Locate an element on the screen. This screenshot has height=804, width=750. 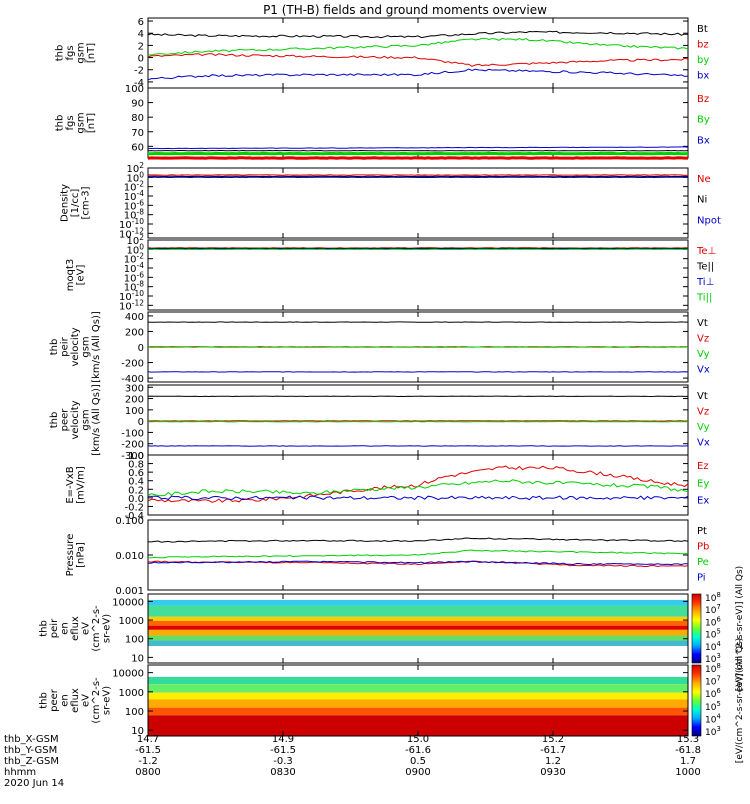
y-tick-label: 10000 is located at coordinates (128, 674).